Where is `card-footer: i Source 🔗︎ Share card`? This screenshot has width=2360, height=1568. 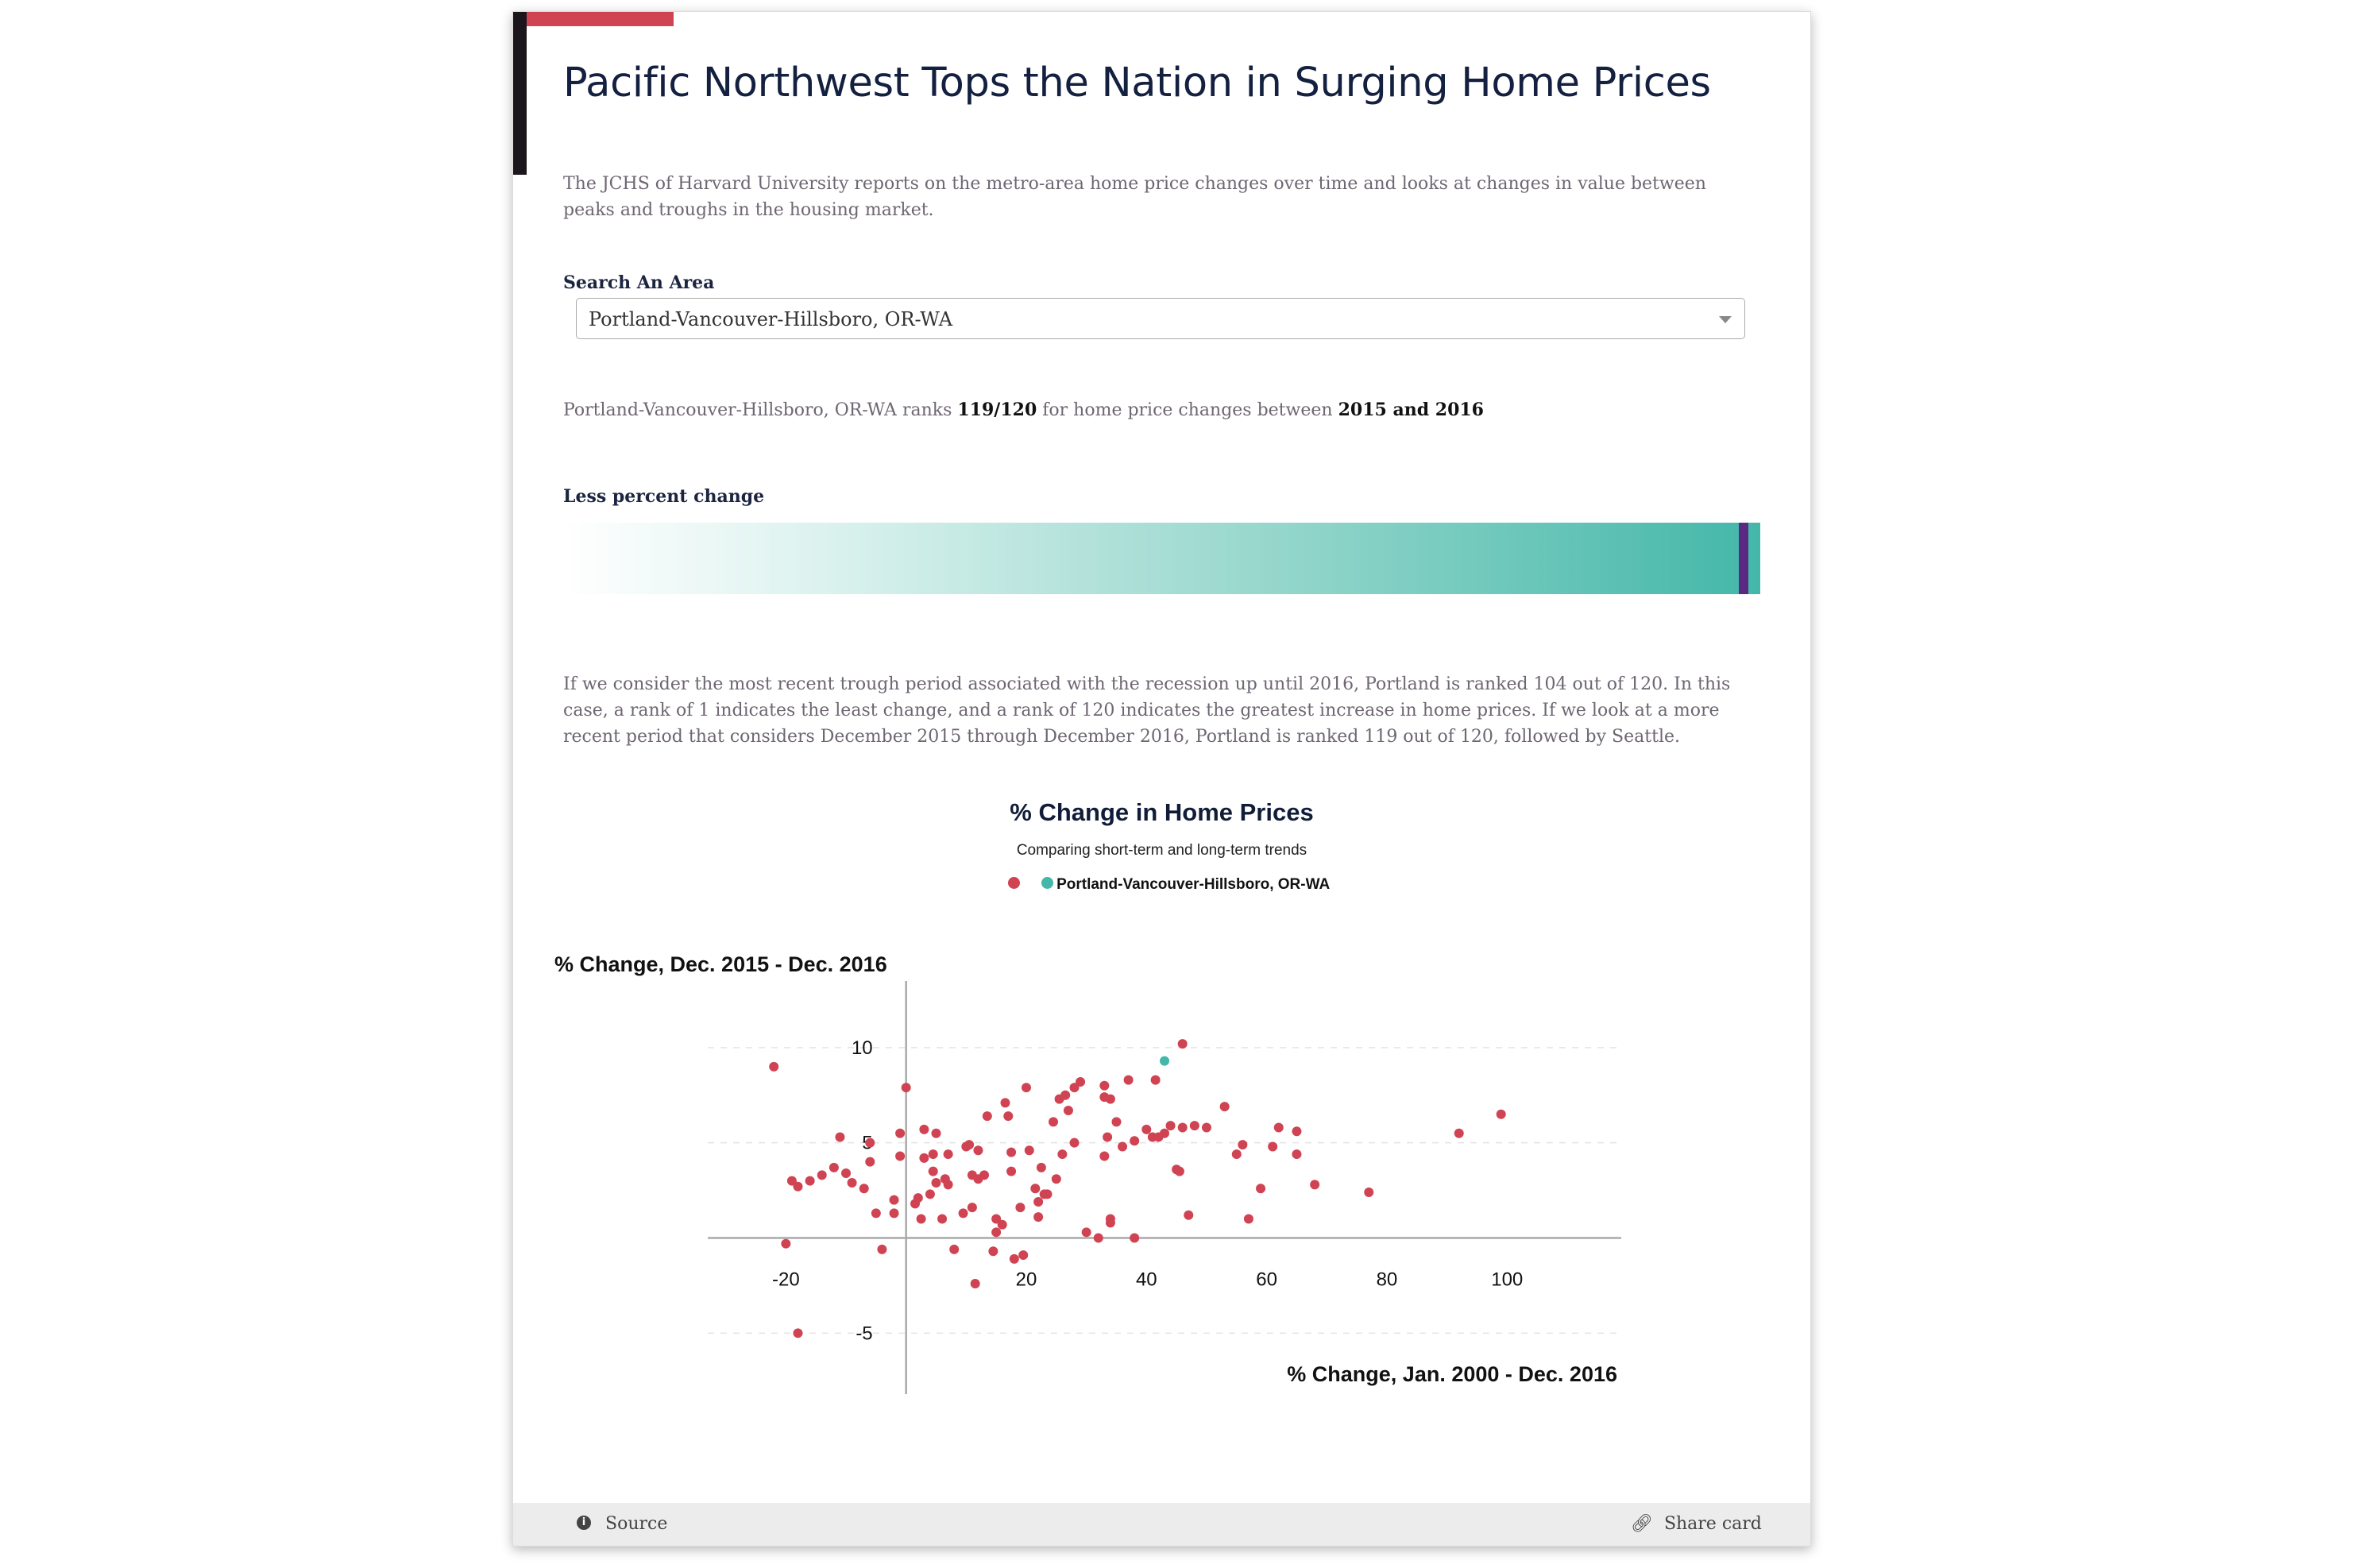 card-footer: i Source 🔗︎ Share card is located at coordinates (1161, 1524).